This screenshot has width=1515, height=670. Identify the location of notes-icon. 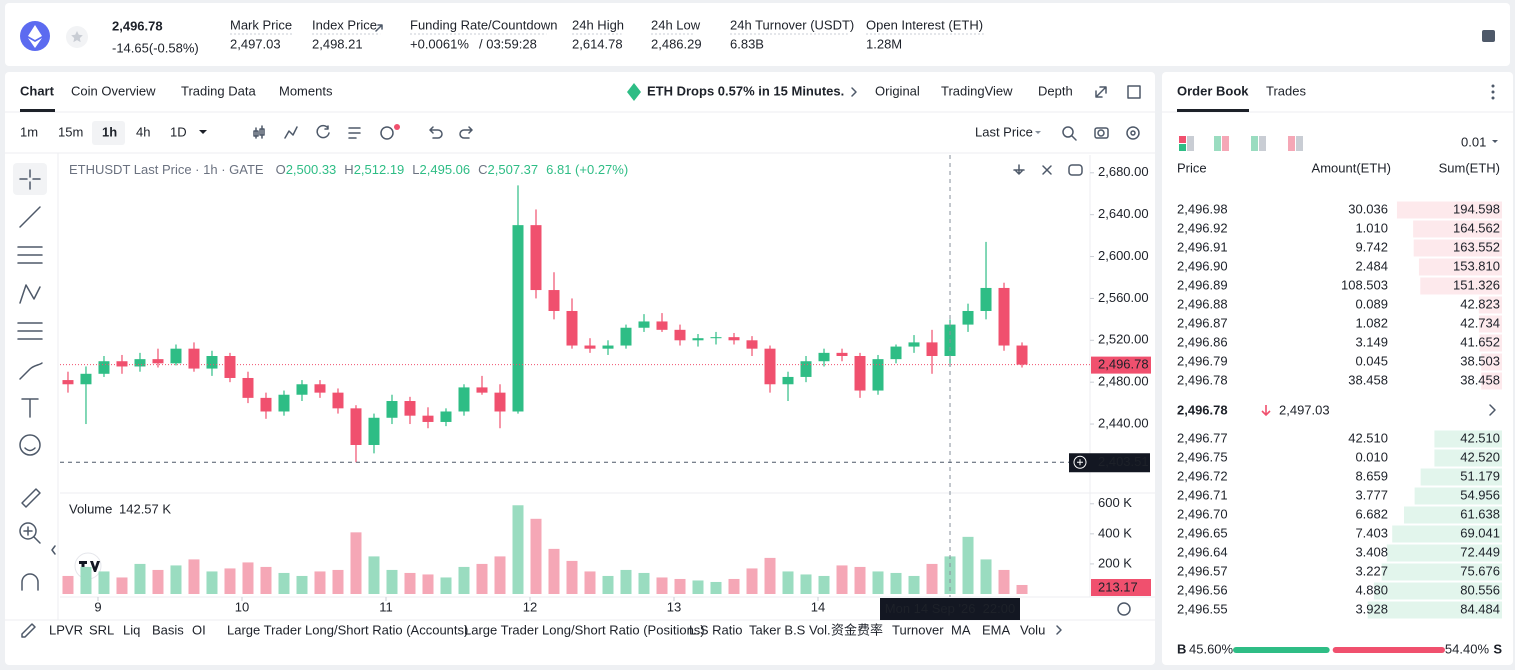
(1488, 36).